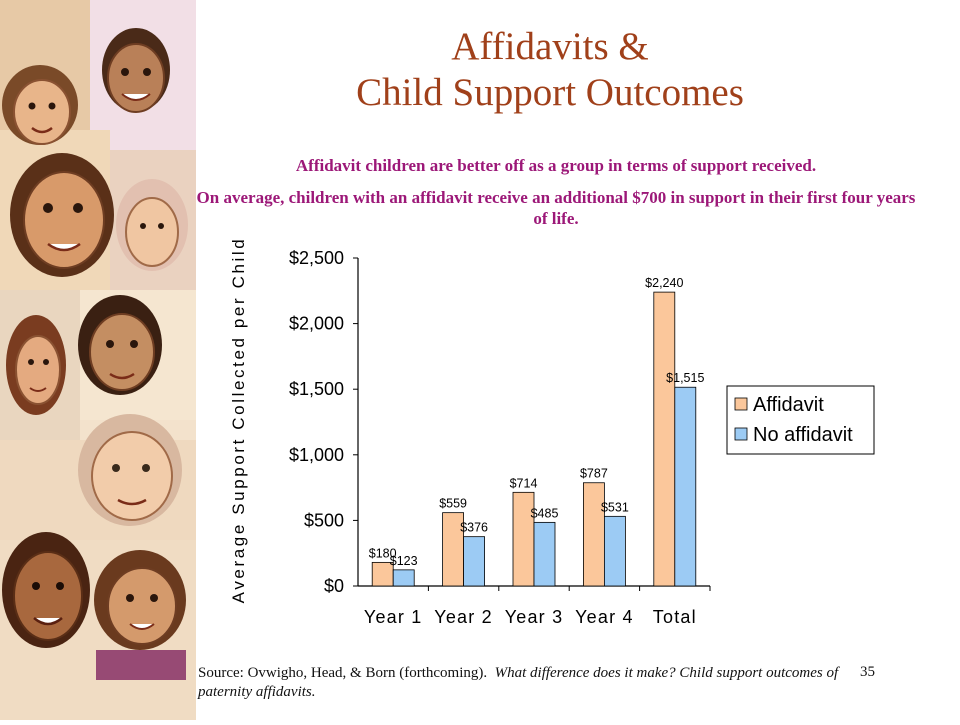 The height and width of the screenshot is (725, 960). I want to click on y-tick-label: $0, so click(334, 586).